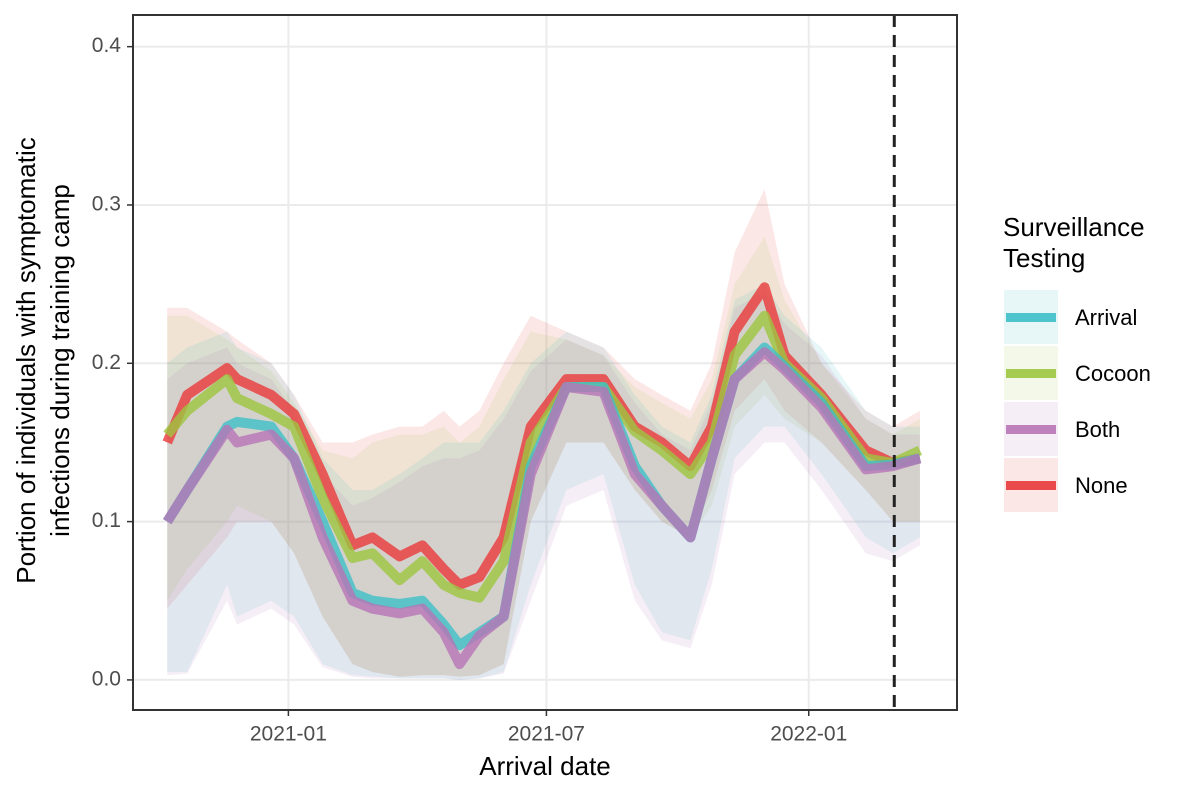 The width and height of the screenshot is (1200, 800). I want to click on y-axis-title: infections during training camp, so click(60, 360).